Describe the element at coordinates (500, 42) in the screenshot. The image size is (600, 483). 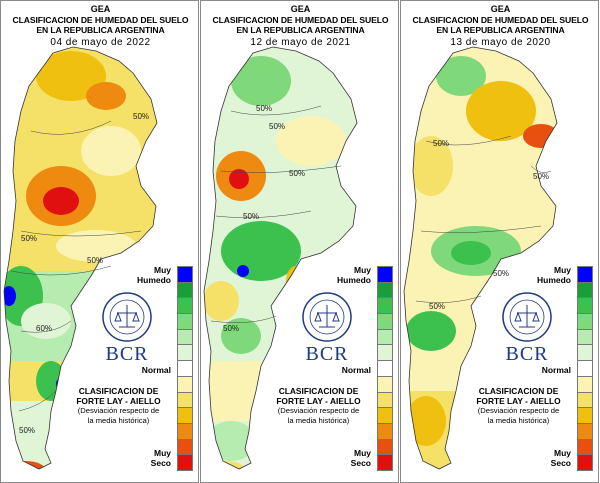
I see `map-date: 13 de mayo de 2020` at that location.